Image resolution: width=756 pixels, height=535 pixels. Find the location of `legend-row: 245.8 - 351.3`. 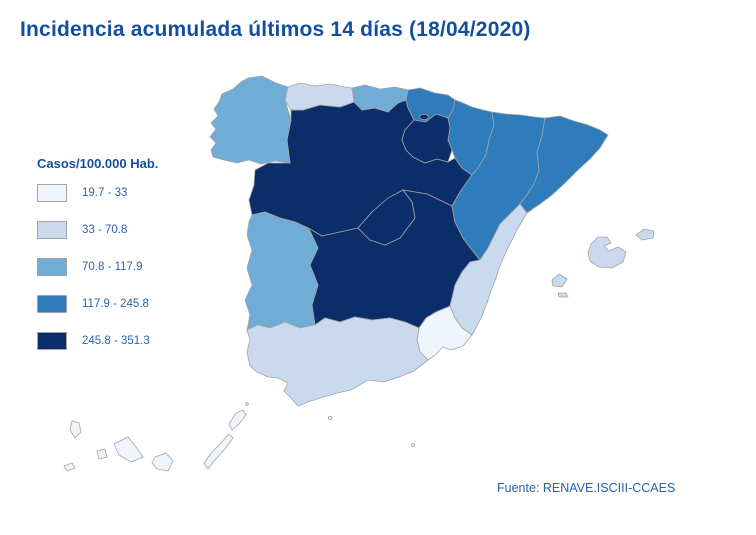

legend-row: 245.8 - 351.3 is located at coordinates (132, 341).